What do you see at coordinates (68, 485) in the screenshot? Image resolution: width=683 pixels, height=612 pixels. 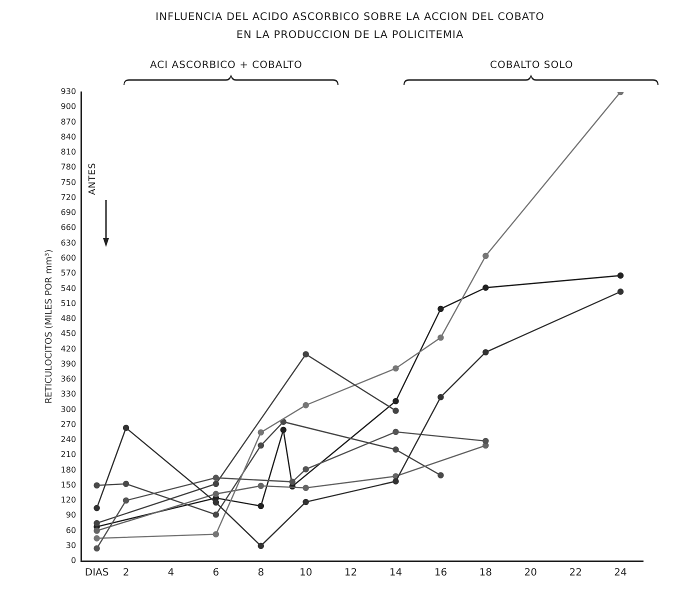 I see `y-tick-label: 150` at bounding box center [68, 485].